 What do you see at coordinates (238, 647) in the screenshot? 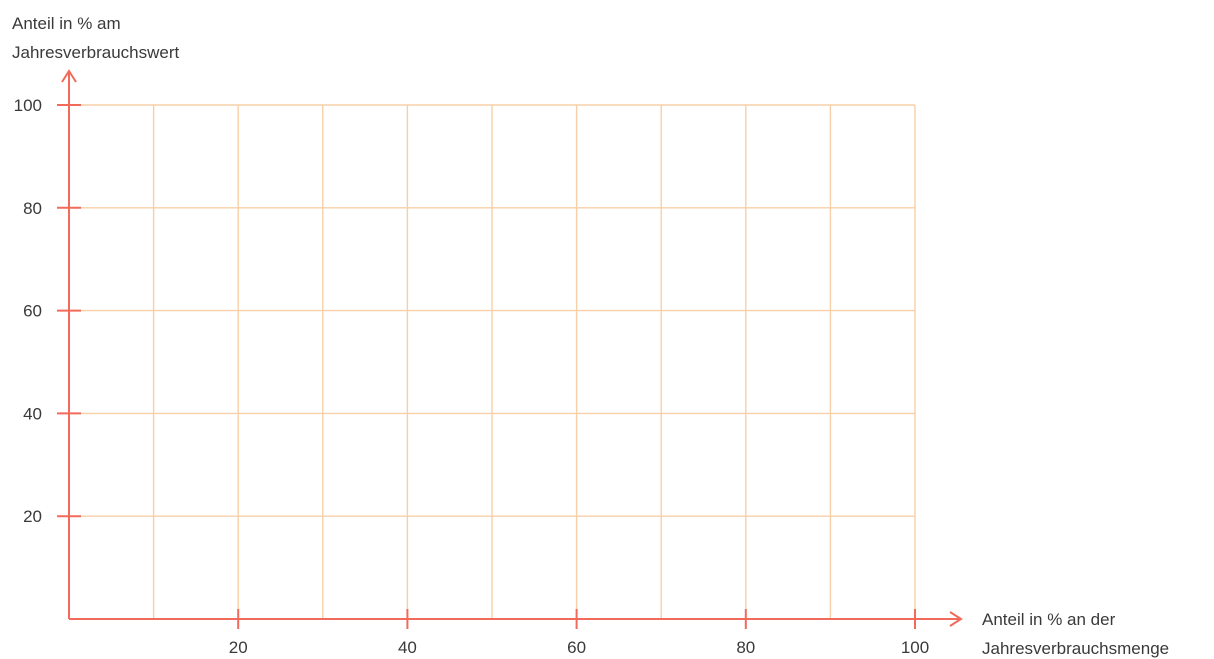
I see `x-tick-label: 20` at bounding box center [238, 647].